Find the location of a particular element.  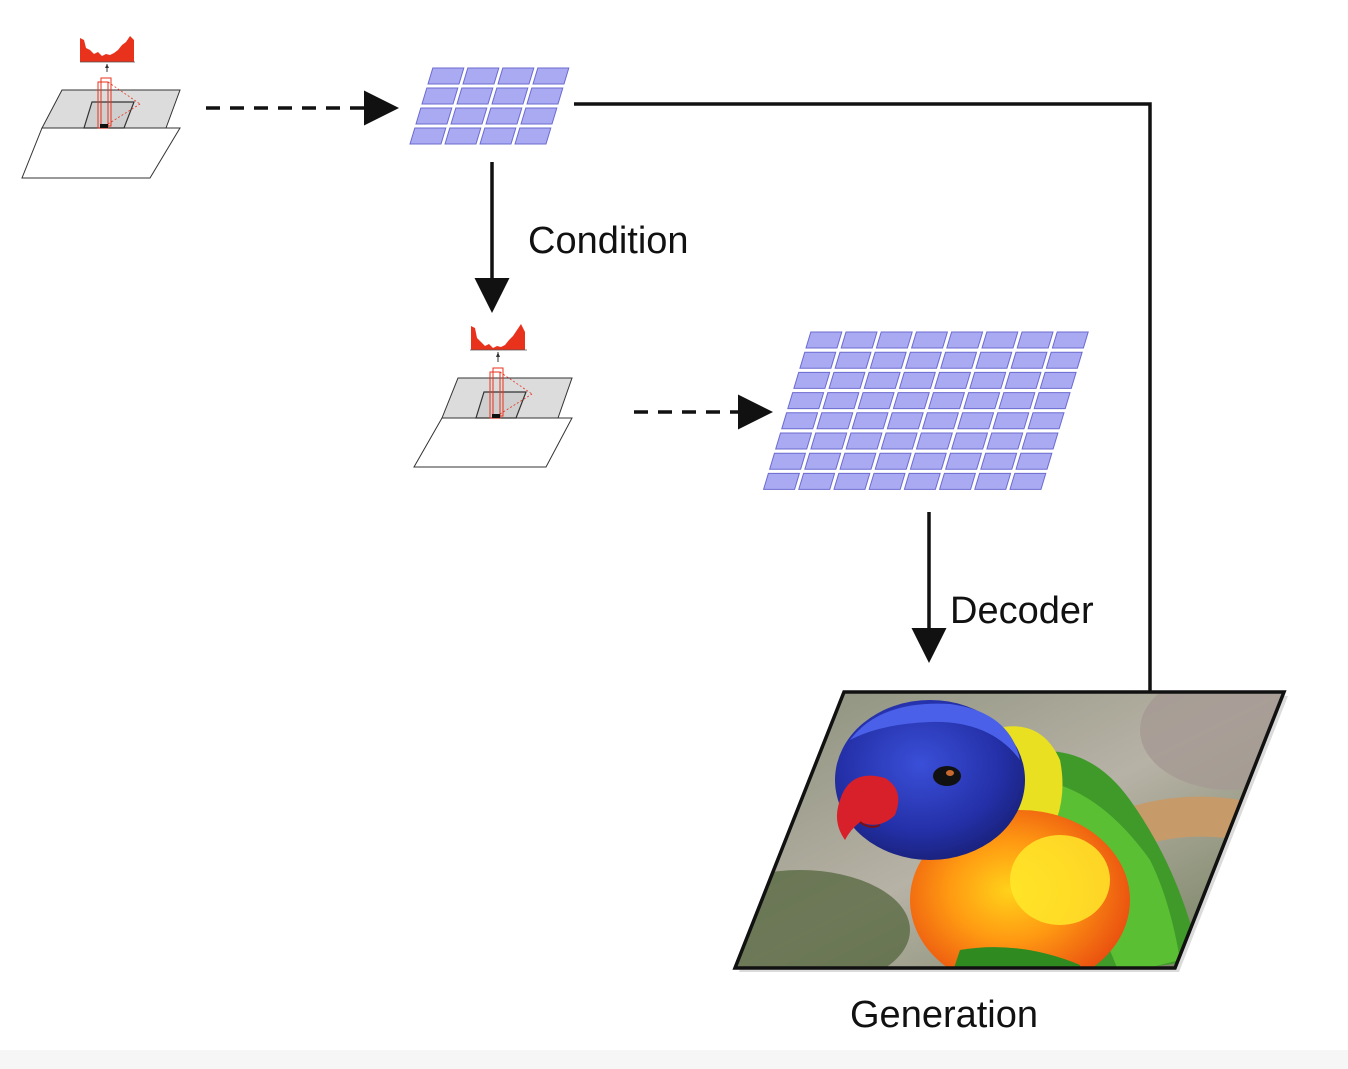

generation-label: Generation is located at coordinates (944, 1015).